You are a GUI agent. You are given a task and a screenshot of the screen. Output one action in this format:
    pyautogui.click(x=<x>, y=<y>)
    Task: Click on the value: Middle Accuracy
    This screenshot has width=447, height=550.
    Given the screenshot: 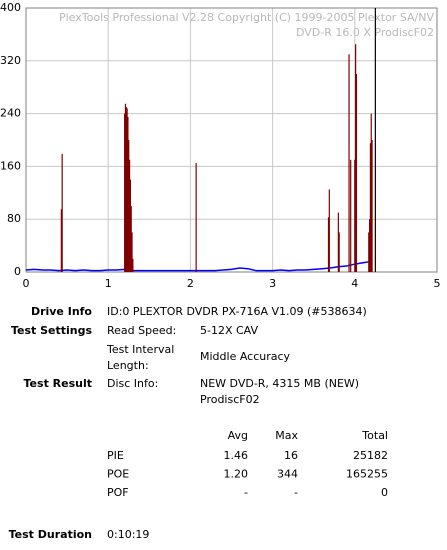 What is the action you would take?
    pyautogui.click(x=245, y=356)
    